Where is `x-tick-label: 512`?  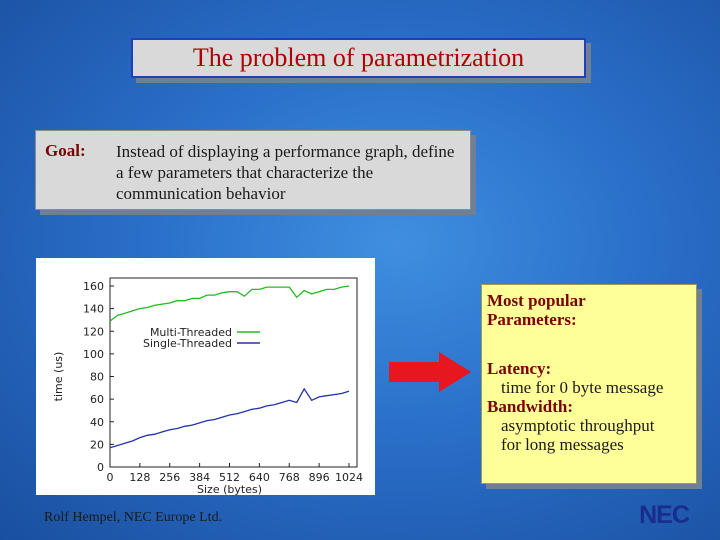 x-tick-label: 512 is located at coordinates (229, 477).